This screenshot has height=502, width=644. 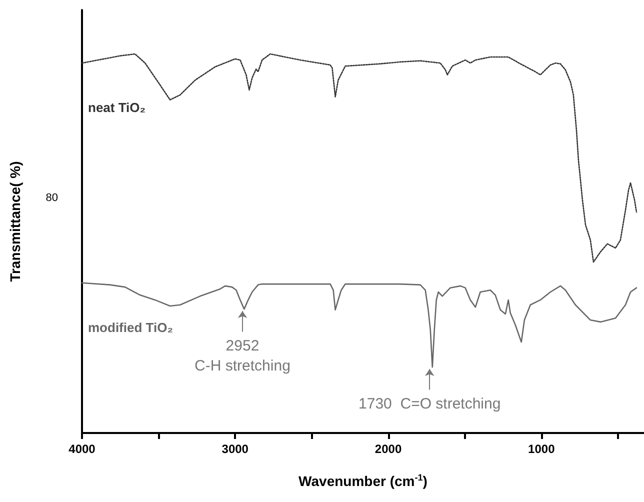 What do you see at coordinates (15, 221) in the screenshot?
I see `y-axis-title: Transmittance( %)` at bounding box center [15, 221].